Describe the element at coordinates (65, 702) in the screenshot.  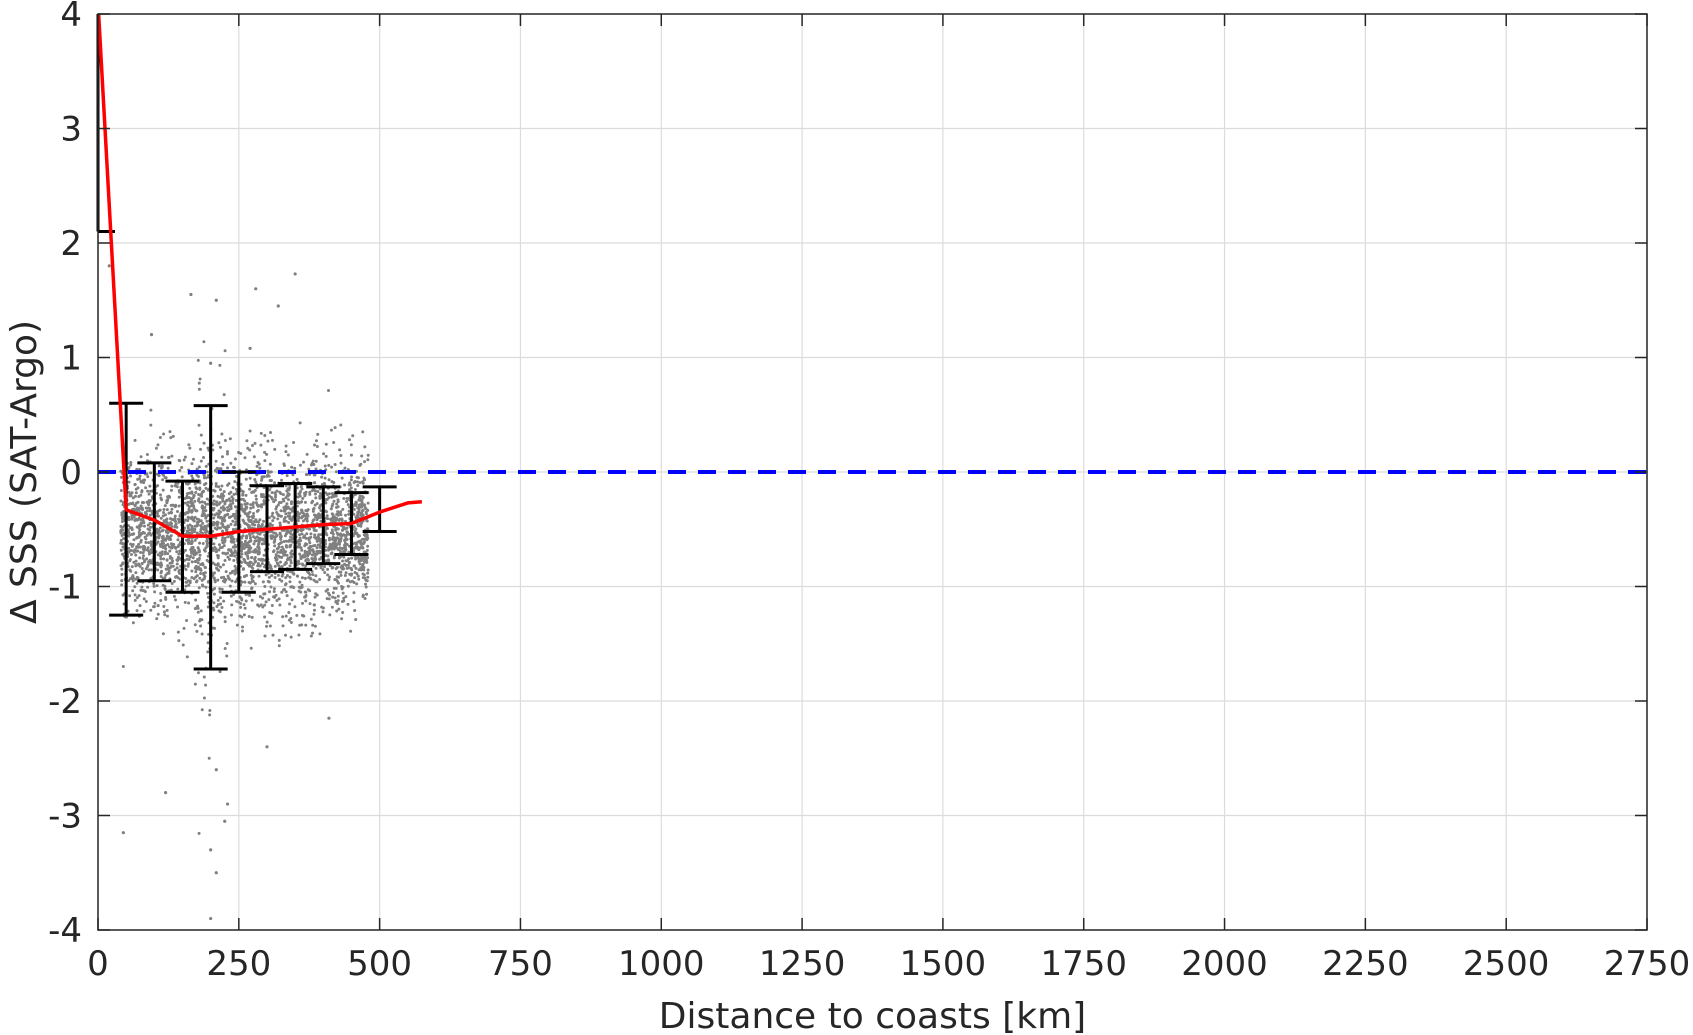
I see `y-tick-label: -2` at that location.